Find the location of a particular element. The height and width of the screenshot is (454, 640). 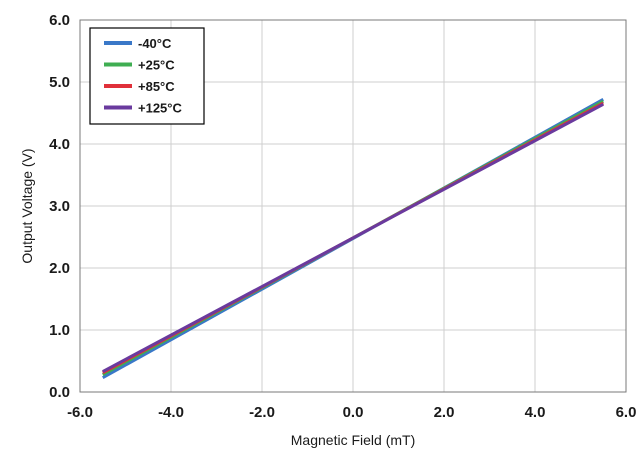

y-tick-label: 3.0 is located at coordinates (59, 206).